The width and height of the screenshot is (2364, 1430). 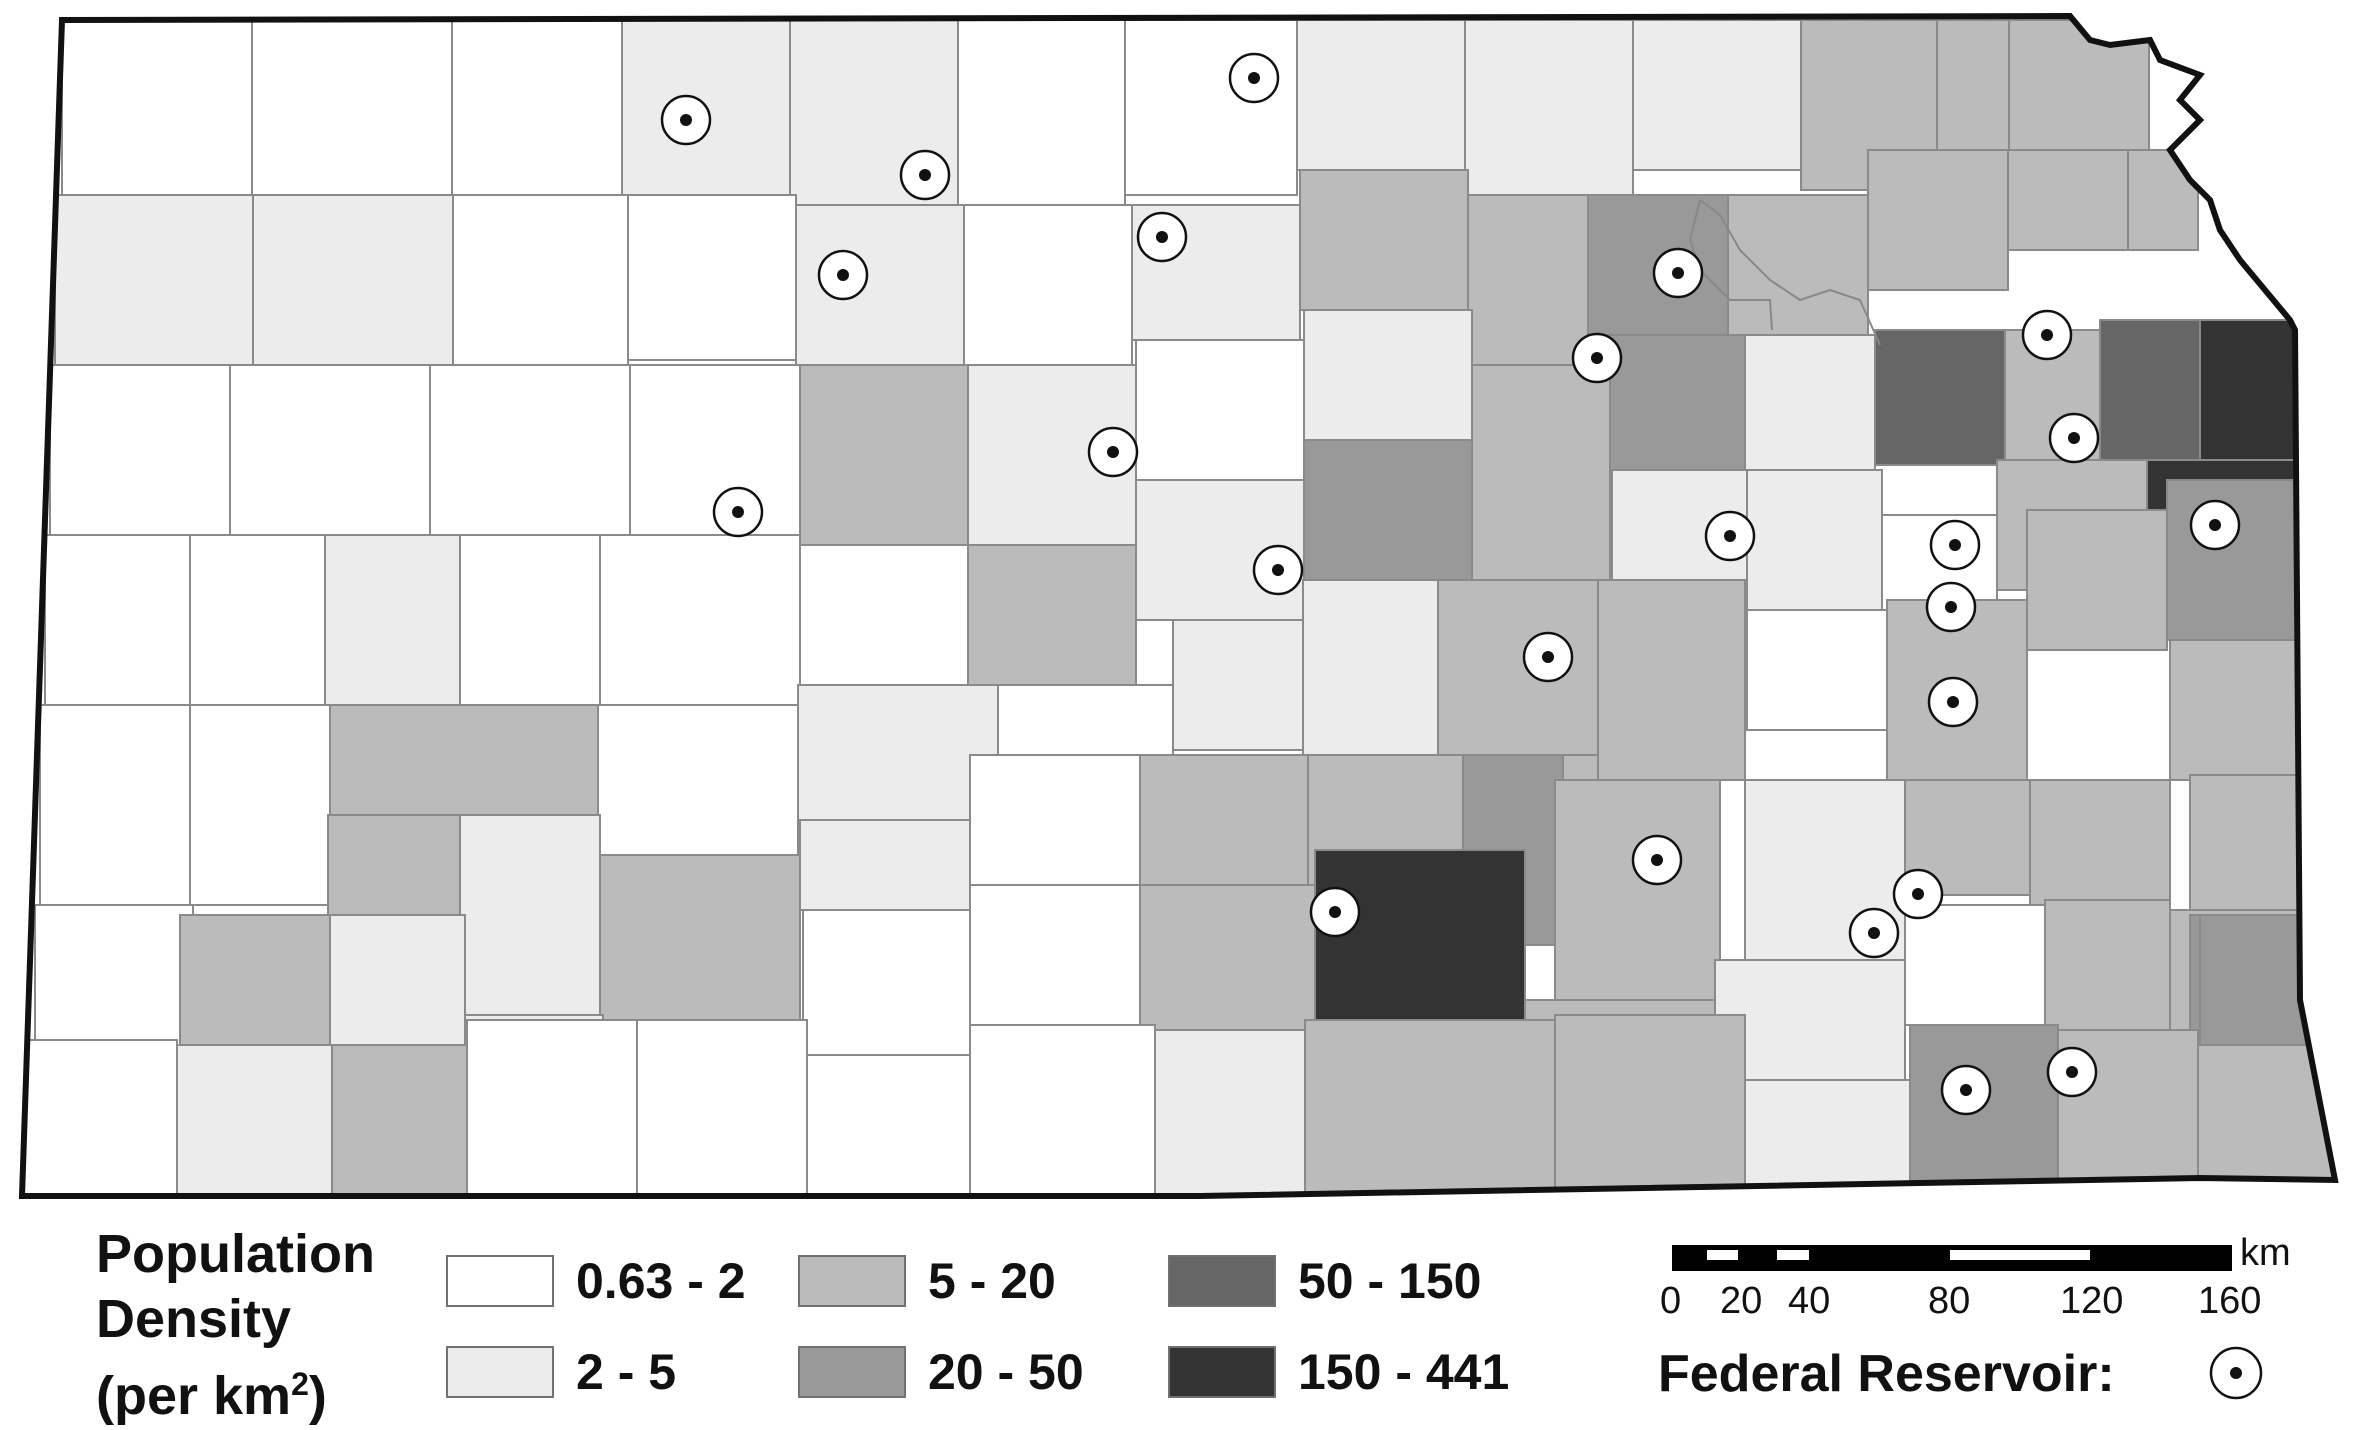 I want to click on scale-tick-0: 0, so click(x=1671, y=1301).